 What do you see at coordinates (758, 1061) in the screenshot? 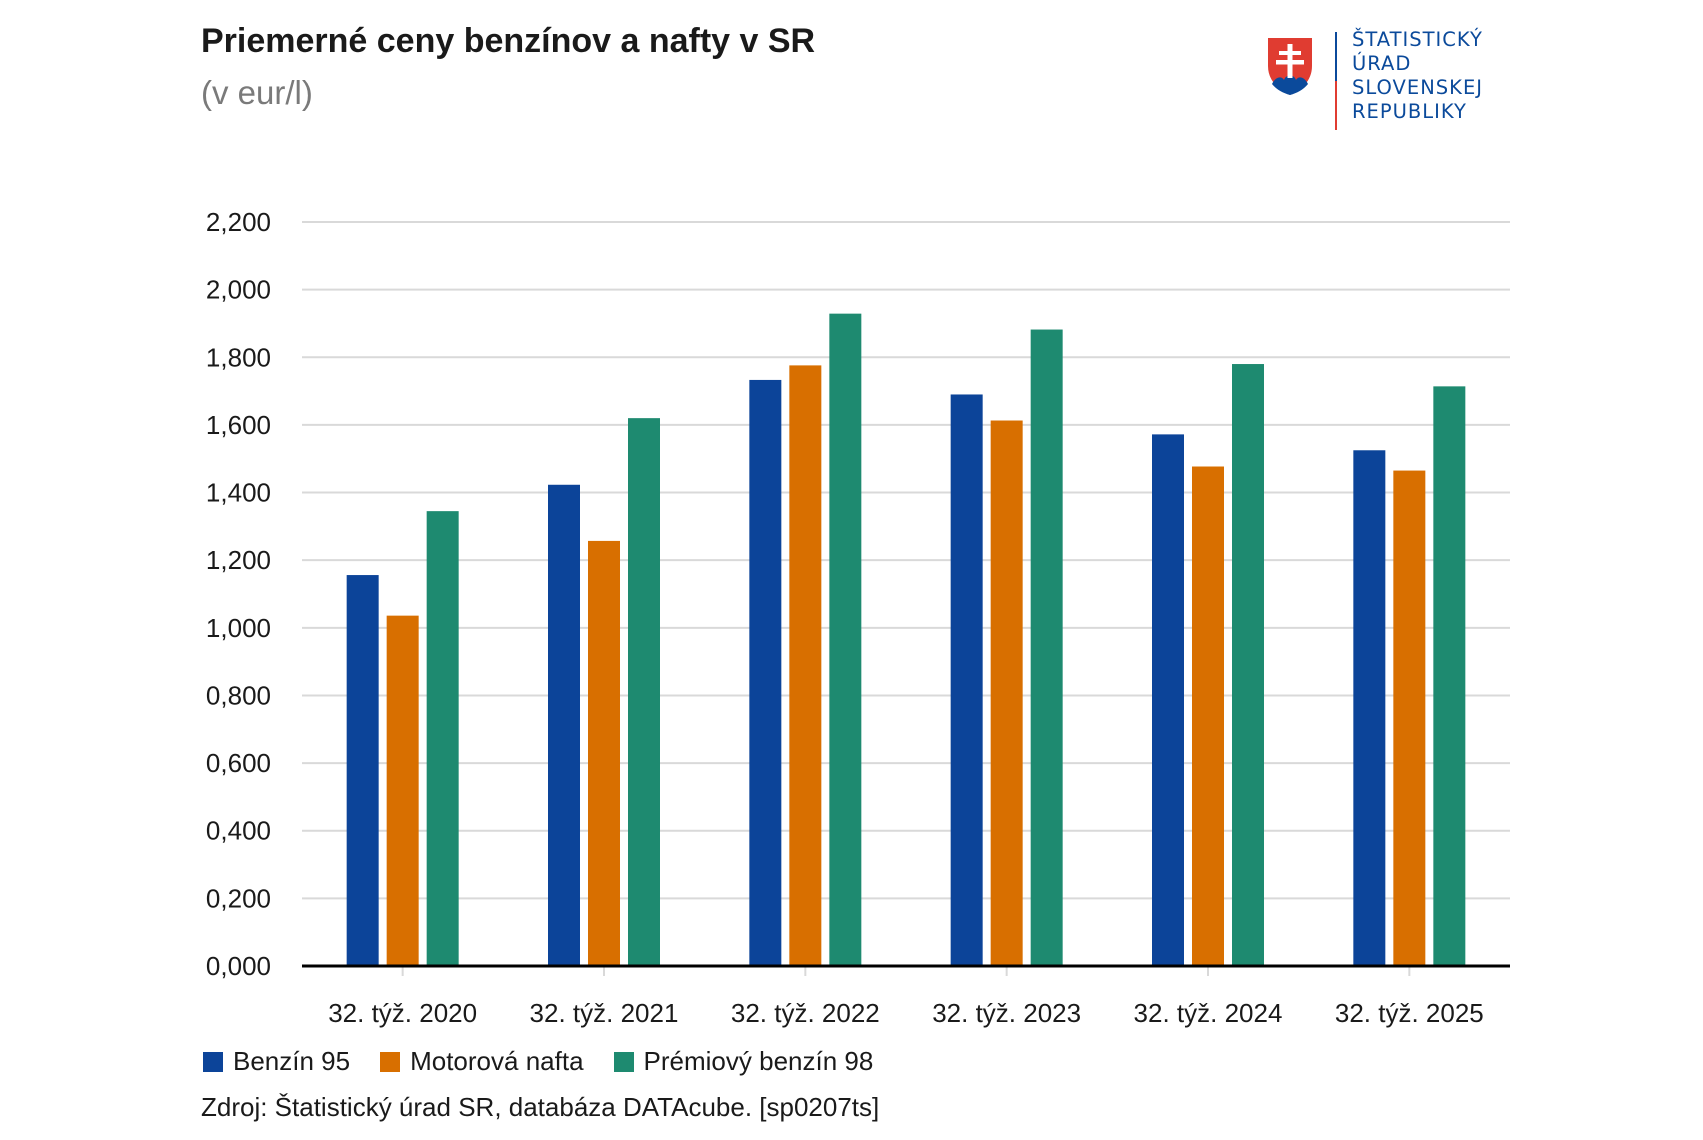
I see `legend-label: Prémiový benzín 98` at bounding box center [758, 1061].